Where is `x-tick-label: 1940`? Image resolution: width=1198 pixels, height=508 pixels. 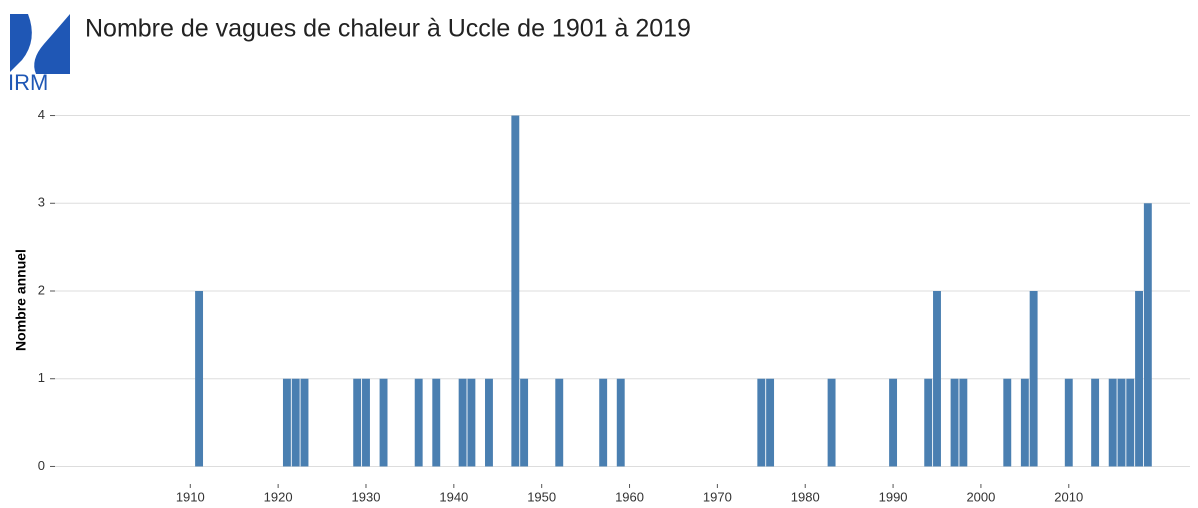
x-tick-label: 1940 is located at coordinates (453, 496).